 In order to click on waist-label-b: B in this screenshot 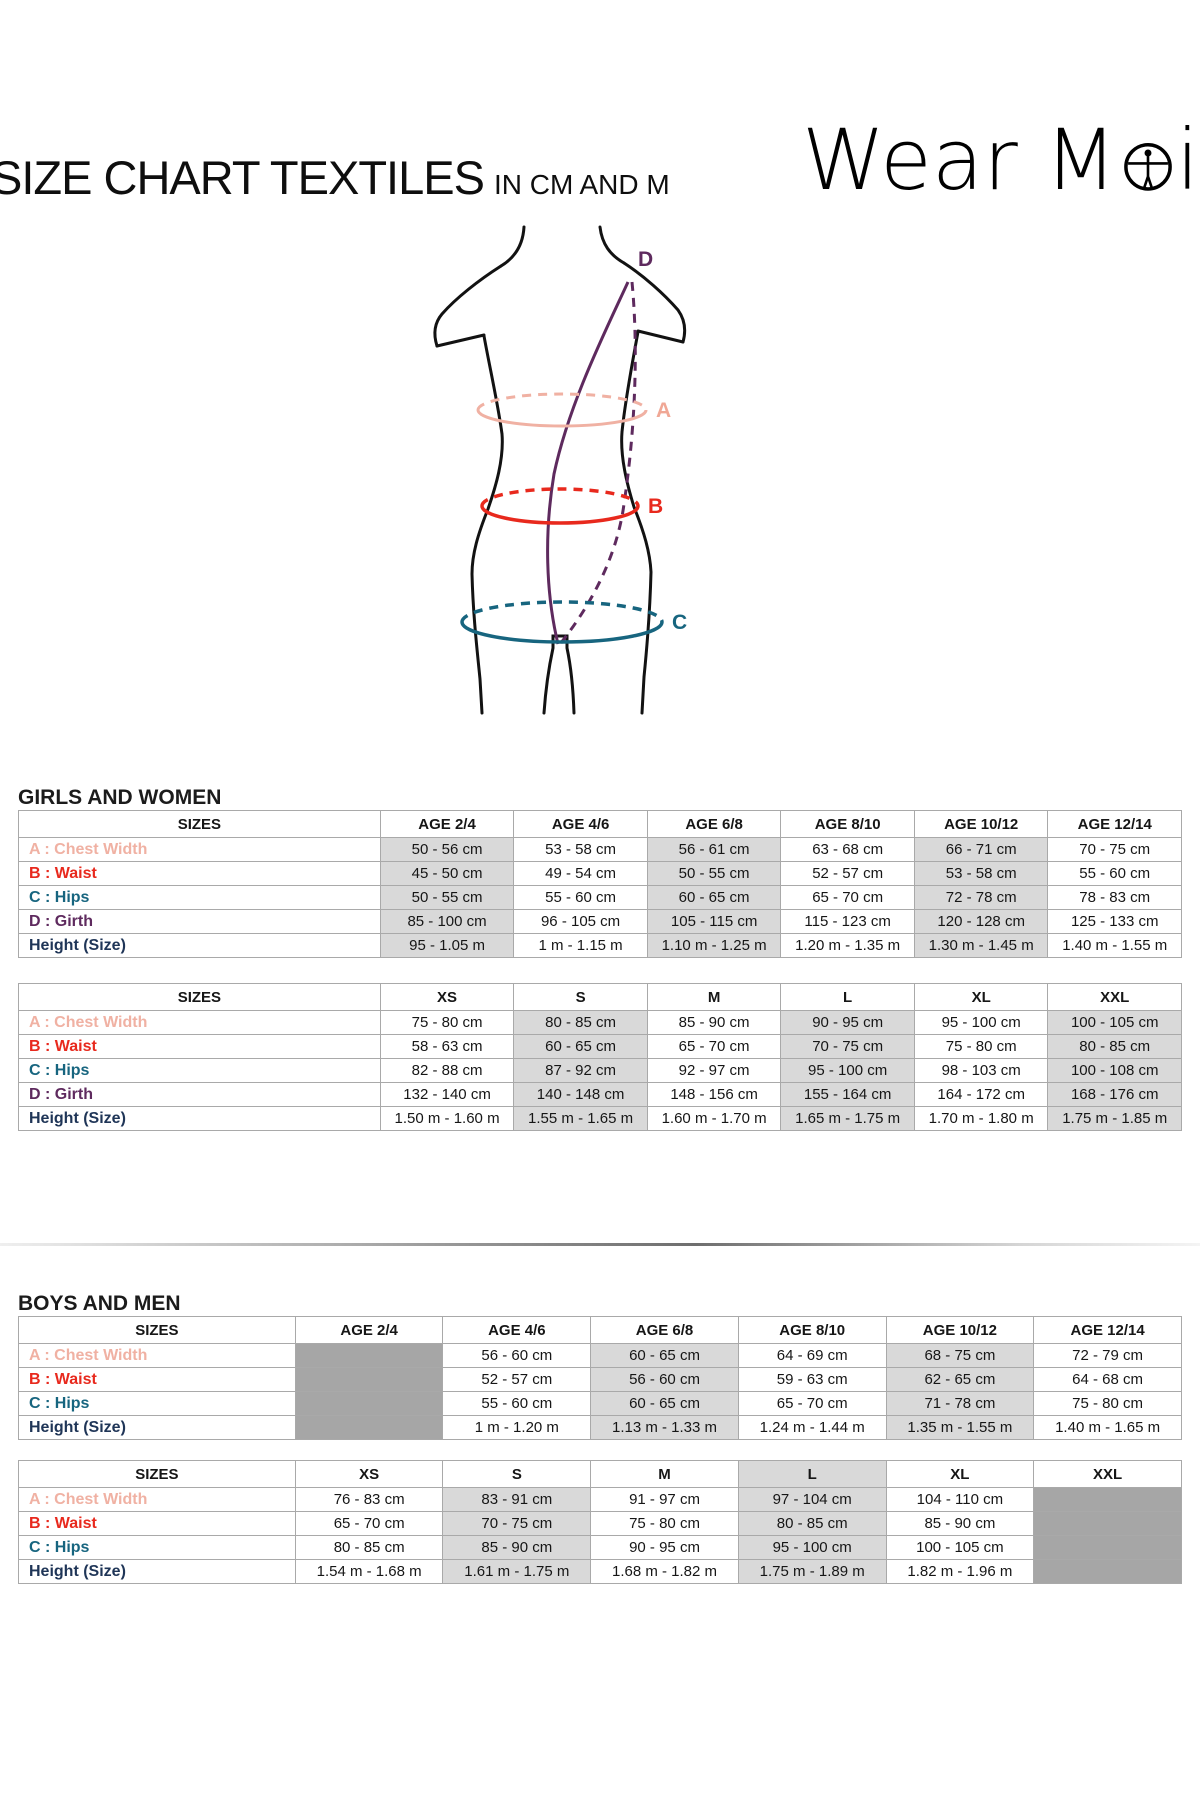, I will do `click(655, 506)`.